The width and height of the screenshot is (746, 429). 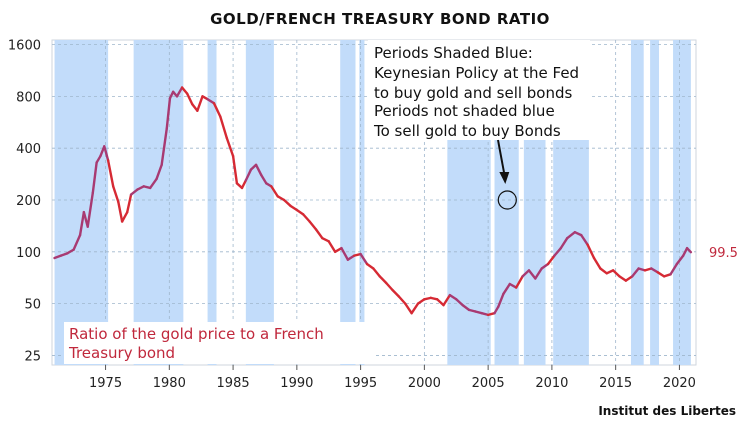 I want to click on y-tick-label-5: 800, so click(x=28, y=97).